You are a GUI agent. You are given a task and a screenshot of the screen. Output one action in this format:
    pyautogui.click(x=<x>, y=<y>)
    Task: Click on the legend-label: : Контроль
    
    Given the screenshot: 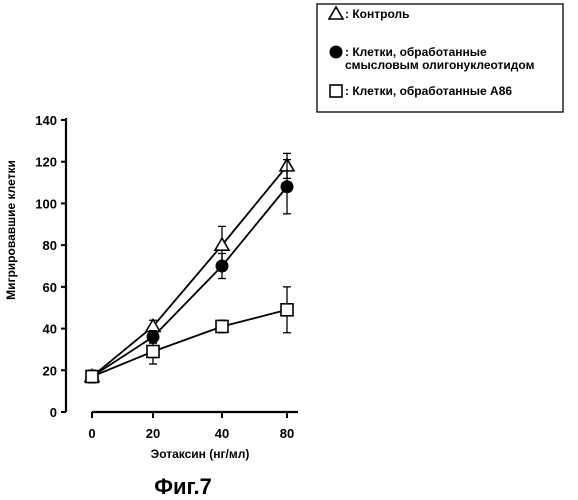 What is the action you would take?
    pyautogui.click(x=377, y=14)
    